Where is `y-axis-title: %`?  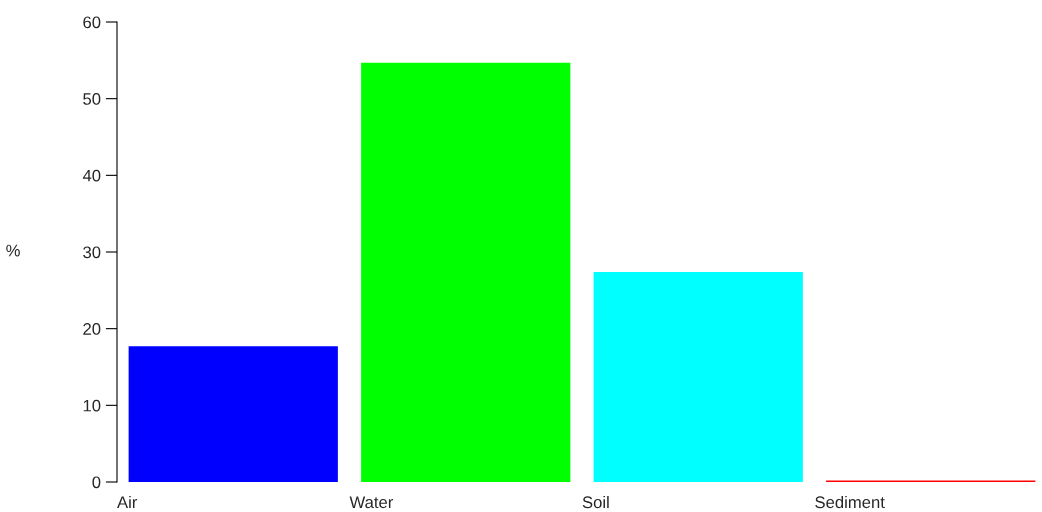 y-axis-title: % is located at coordinates (13, 250).